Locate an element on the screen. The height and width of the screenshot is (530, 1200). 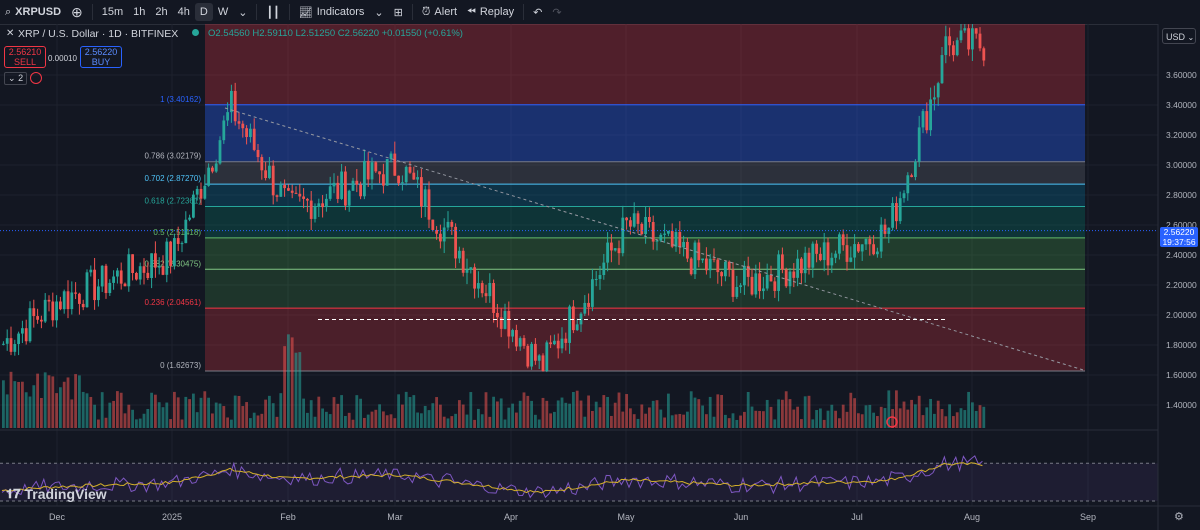
buy-button: 2.56220 BUY is located at coordinates (101, 57).